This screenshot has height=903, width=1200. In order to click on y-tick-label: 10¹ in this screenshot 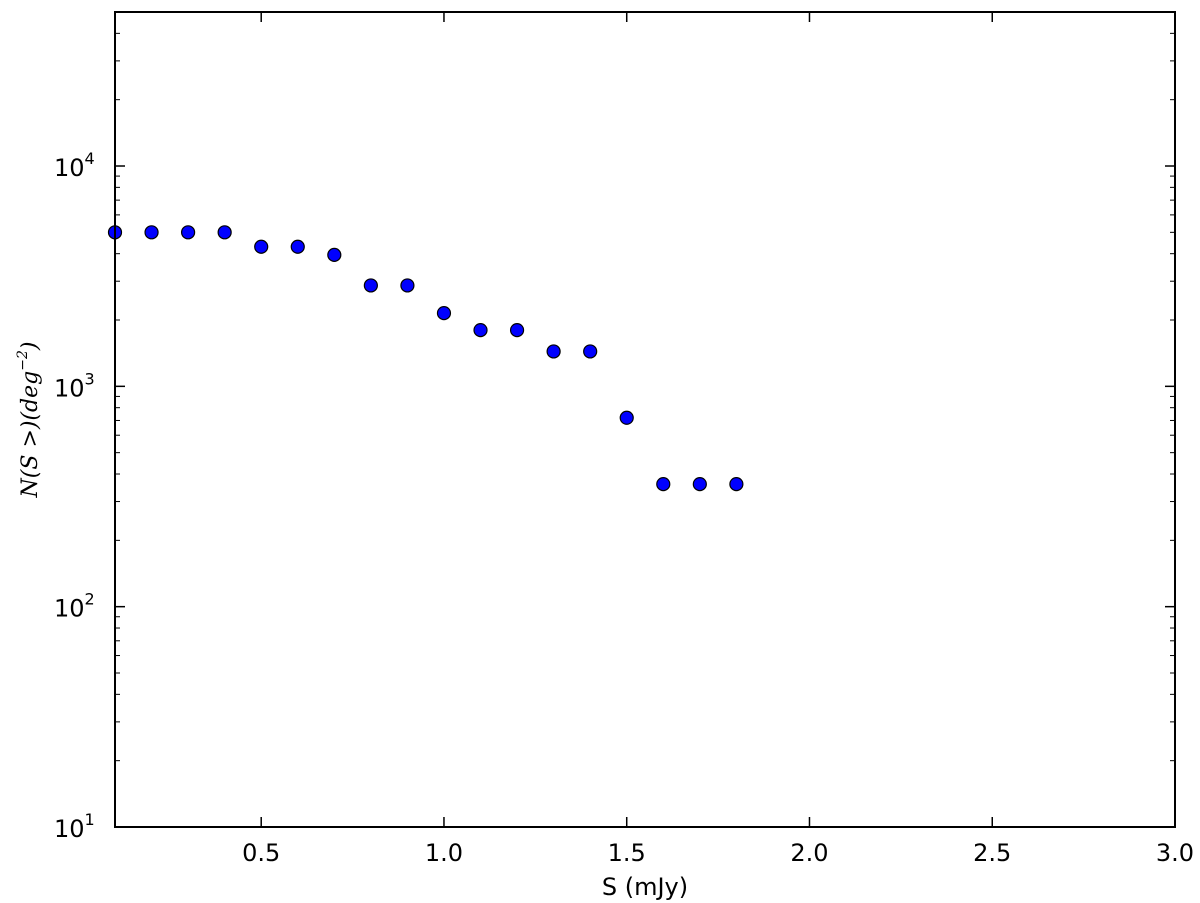, I will do `click(74, 826)`.